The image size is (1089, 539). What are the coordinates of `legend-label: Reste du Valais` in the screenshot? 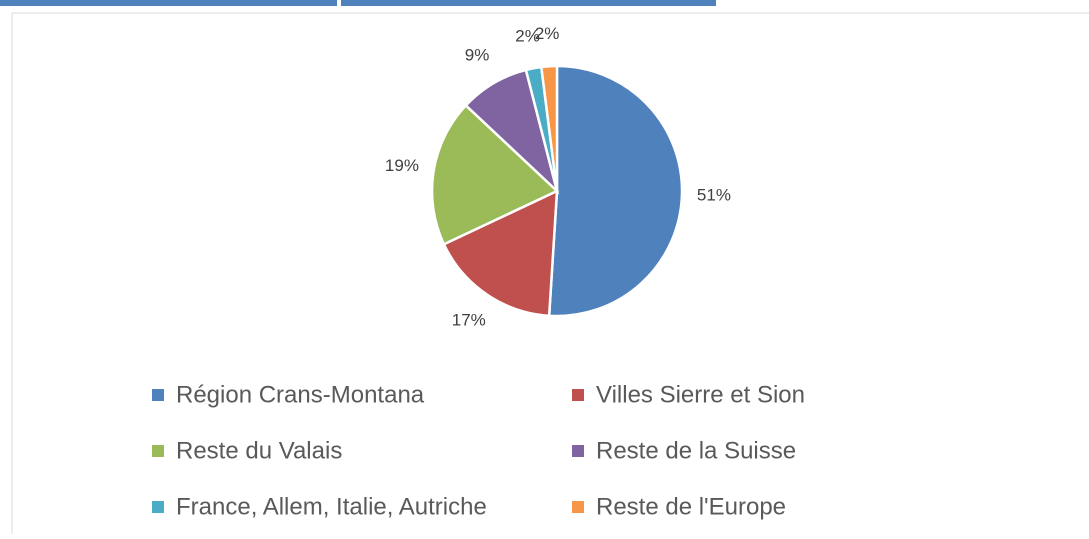 It's located at (259, 450).